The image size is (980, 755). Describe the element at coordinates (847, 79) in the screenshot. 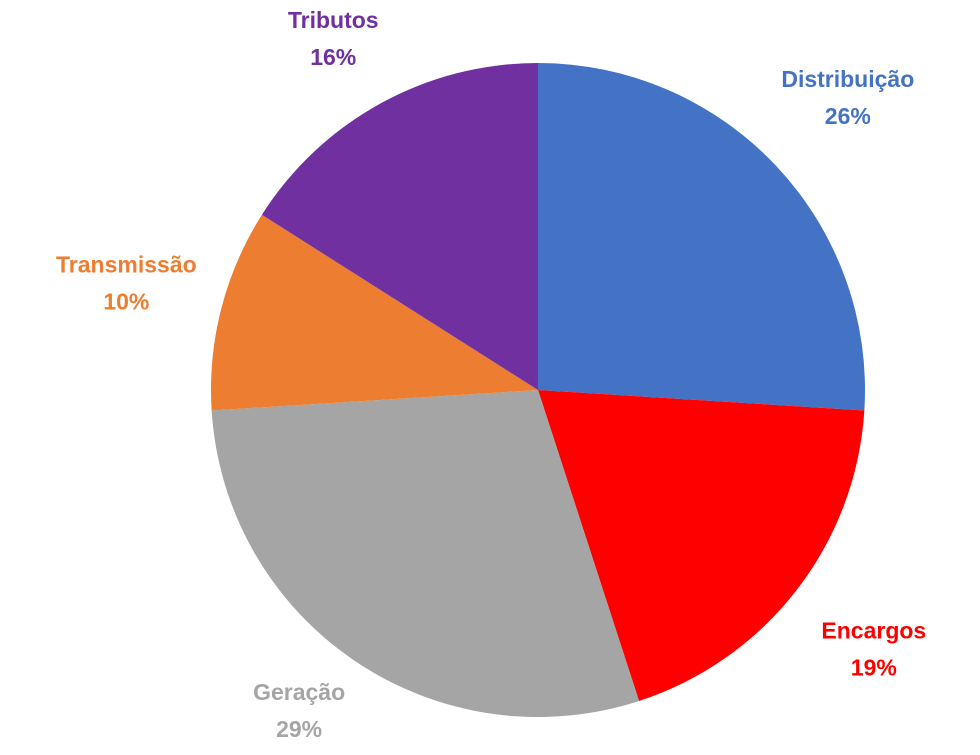

I see `slice-label: Distribuição` at that location.